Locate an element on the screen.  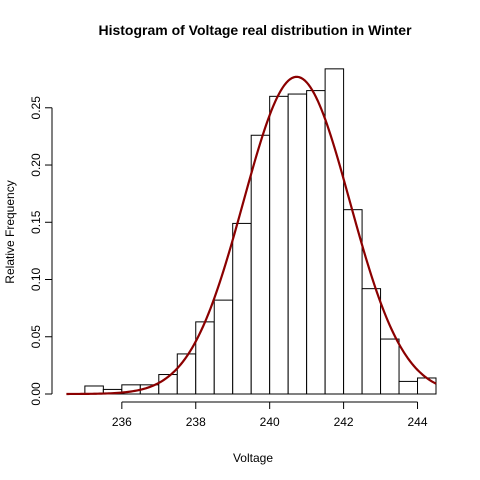
y-tick-label: 0.00 is located at coordinates (36, 394).